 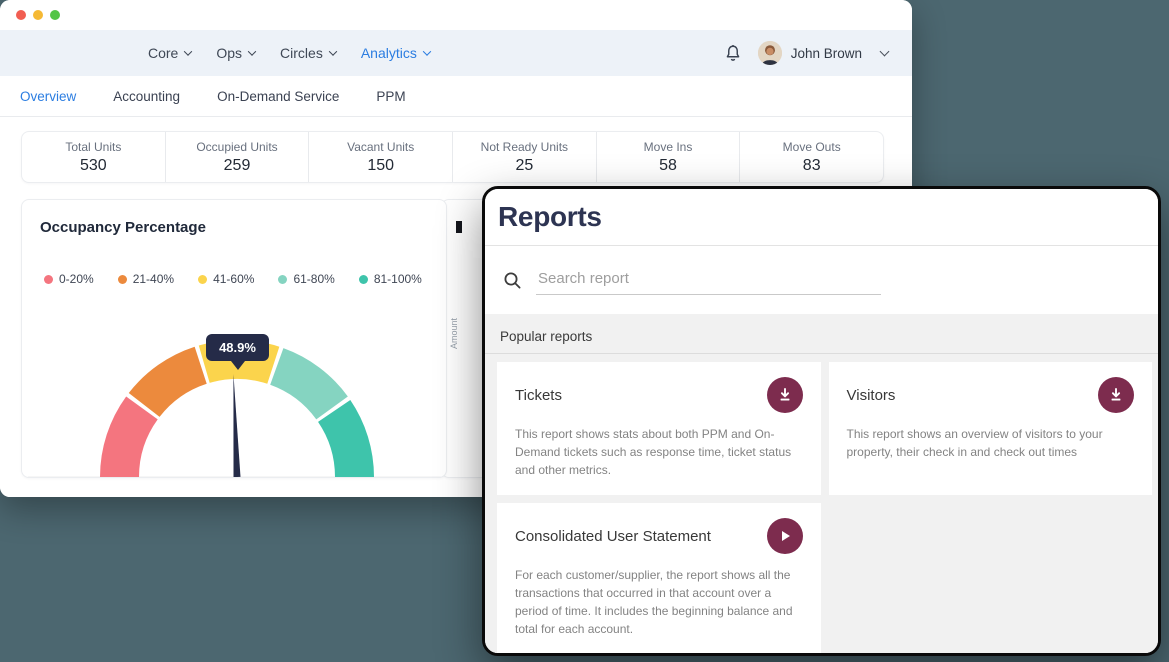 I want to click on gauge-legend: 0-20% 21-40% 41-60% 61-80% 81-100%, so click(x=233, y=279).